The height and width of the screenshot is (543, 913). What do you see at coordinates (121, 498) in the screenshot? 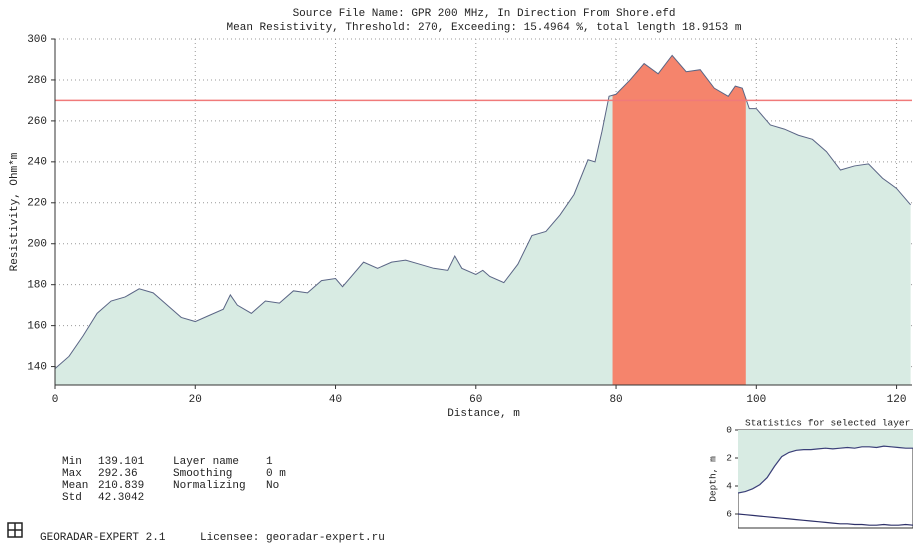
I see `stat-value: 42.3042` at bounding box center [121, 498].